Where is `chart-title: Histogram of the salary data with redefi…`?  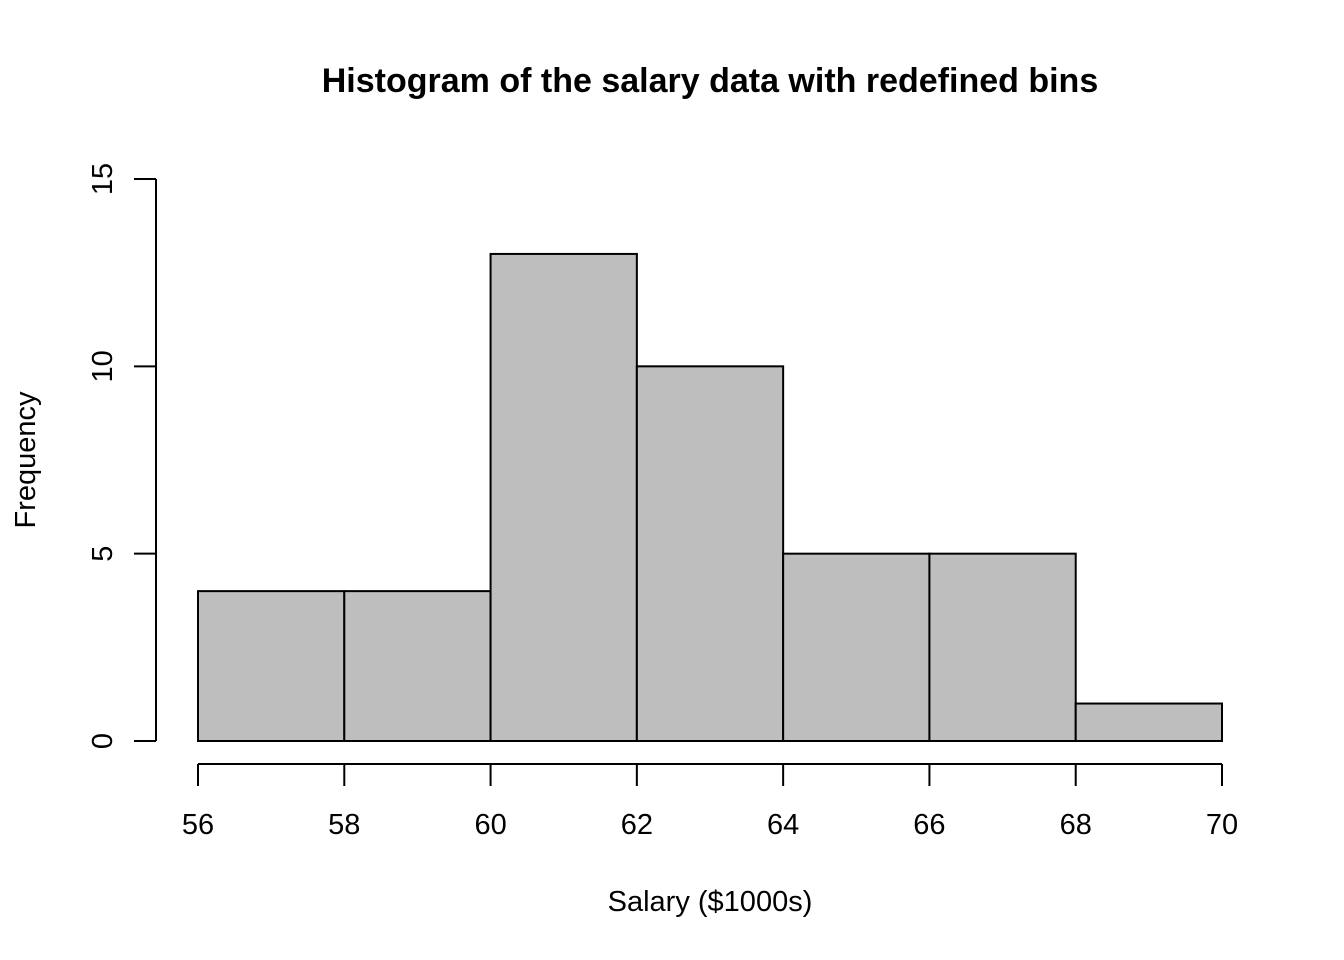
chart-title: Histogram of the salary data with redefi… is located at coordinates (710, 81).